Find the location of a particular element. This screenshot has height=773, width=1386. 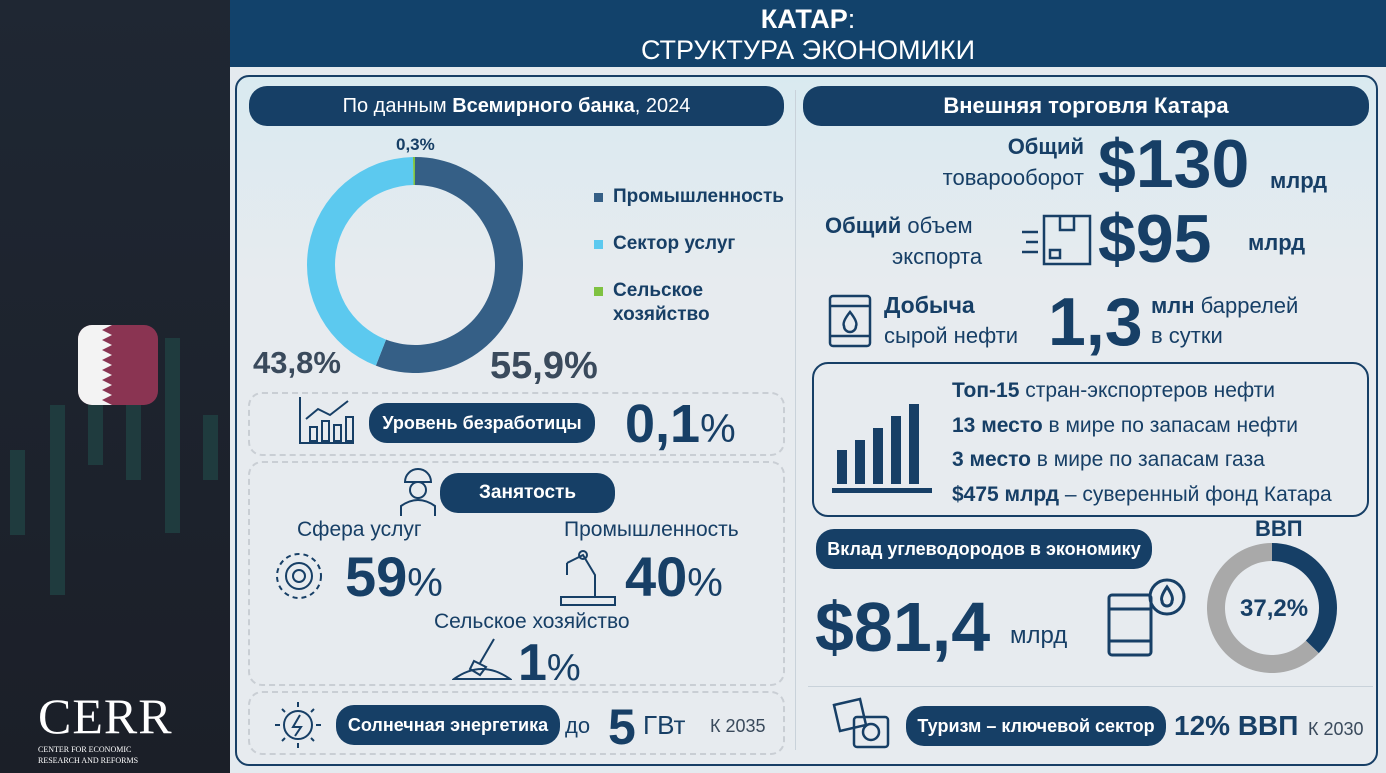

employment-services-value: 59% is located at coordinates (394, 576).